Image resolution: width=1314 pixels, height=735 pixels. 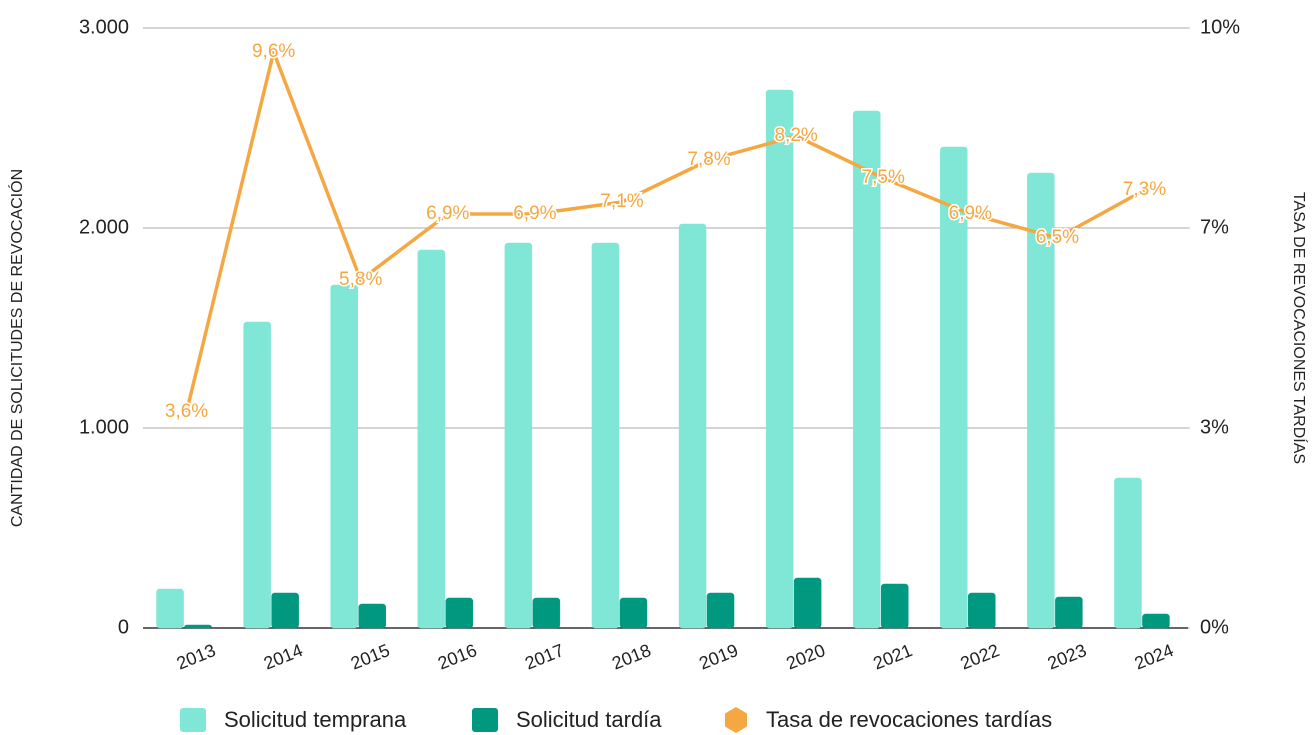 I want to click on x-tick-label: 2013, so click(x=196, y=657).